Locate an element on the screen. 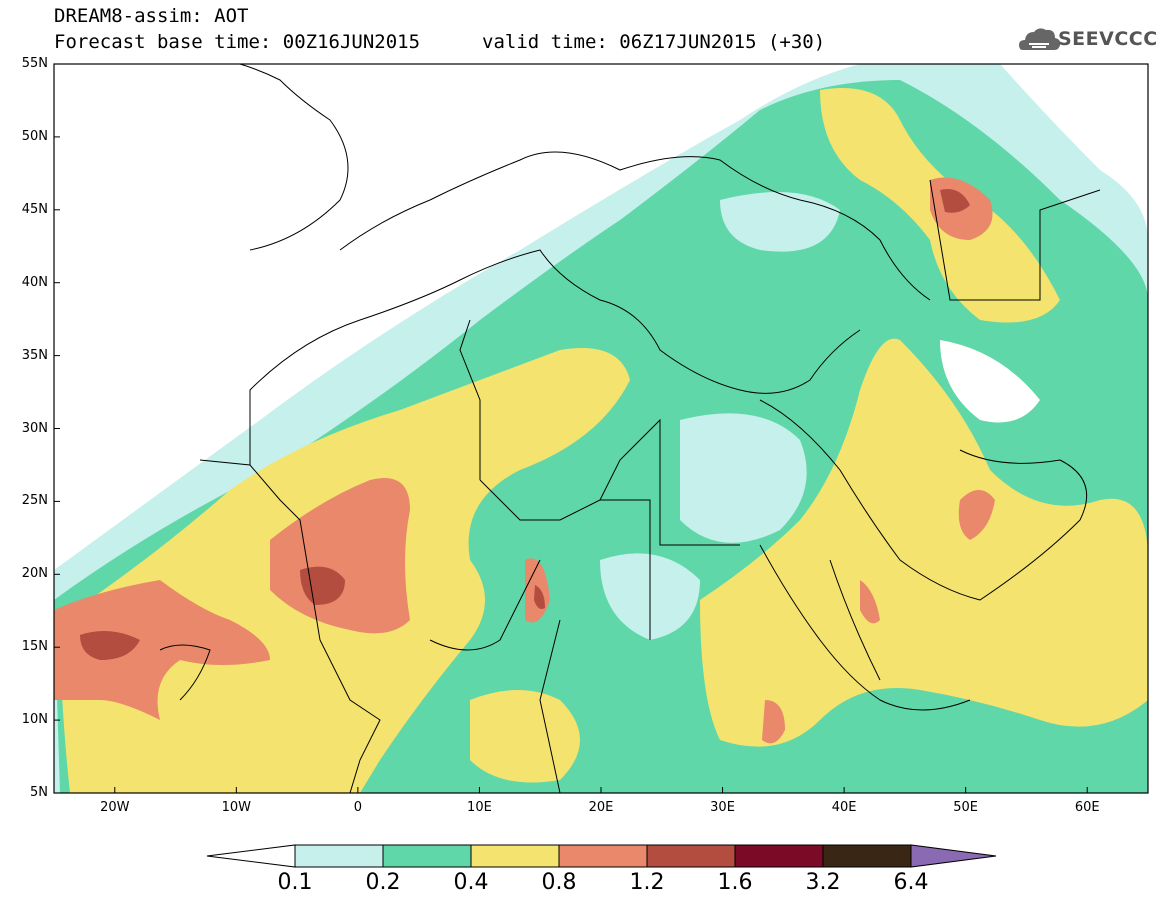  lon-label: 60E is located at coordinates (1087, 807).